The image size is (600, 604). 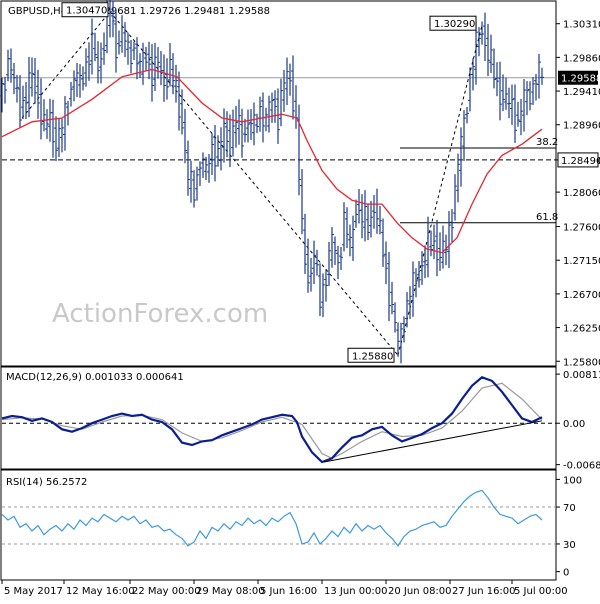 I want to click on macd-signal-line, so click(x=272, y=420).